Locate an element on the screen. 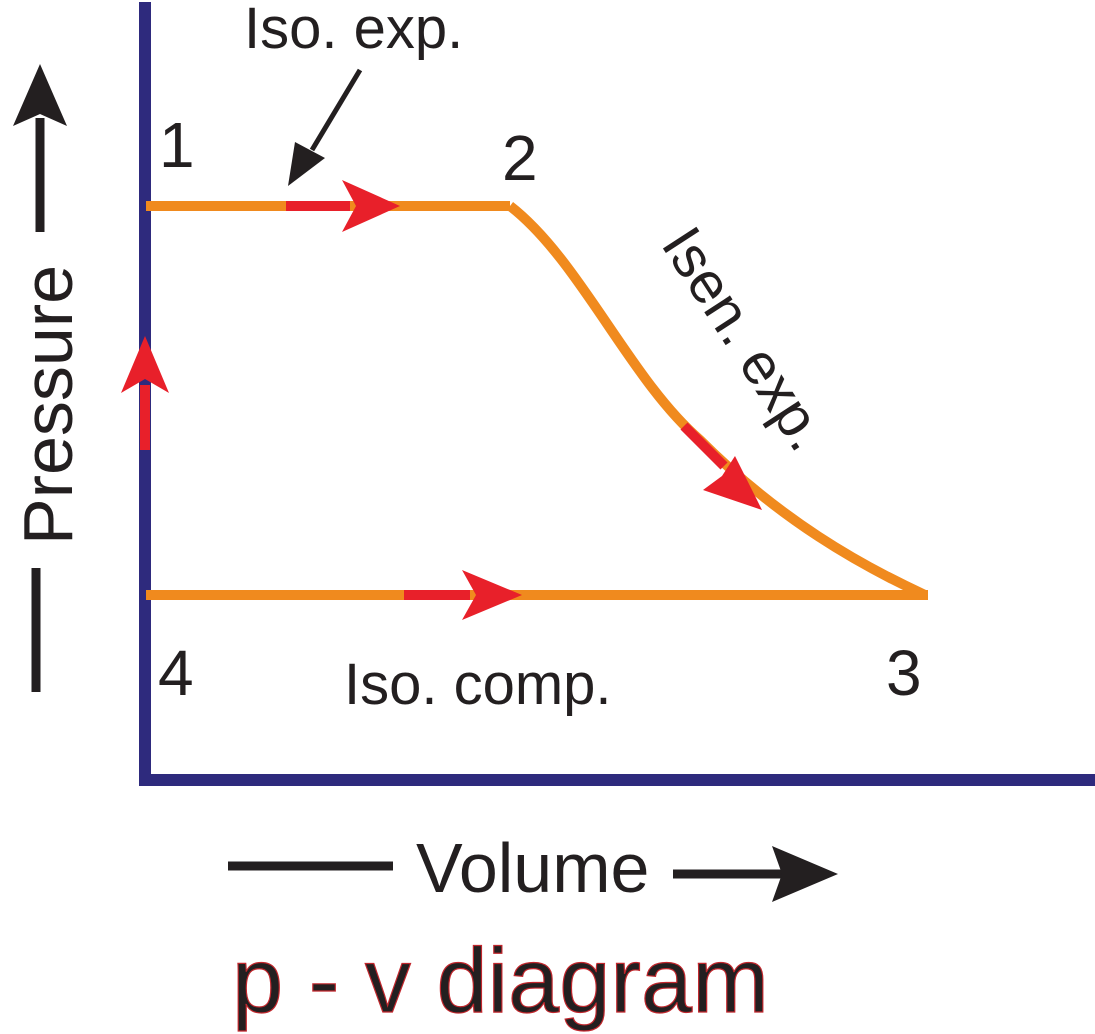 This screenshot has width=1095, height=1034. iso-comp-label: Iso. comp. is located at coordinates (478, 684).